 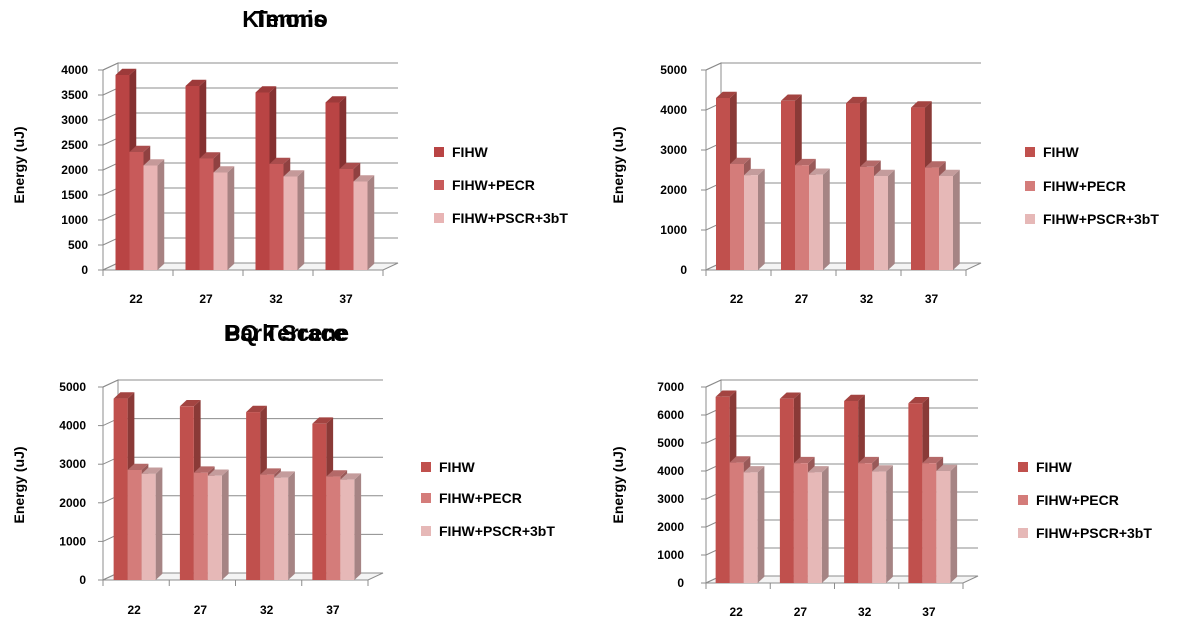 I want to click on y-tick-label: 7000, so click(x=670, y=387).